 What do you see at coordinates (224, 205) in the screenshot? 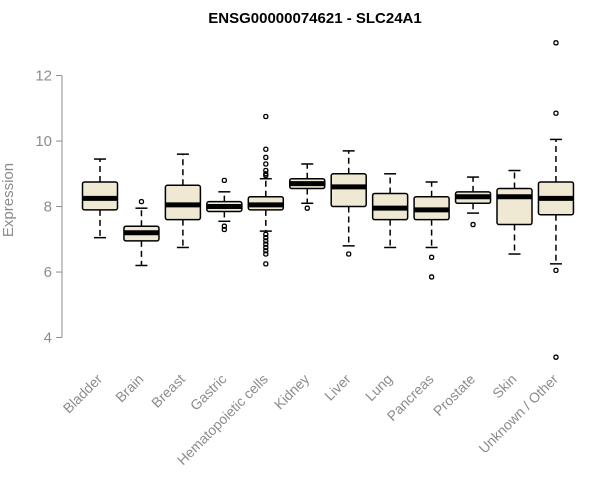
I see `box-gastric` at bounding box center [224, 205].